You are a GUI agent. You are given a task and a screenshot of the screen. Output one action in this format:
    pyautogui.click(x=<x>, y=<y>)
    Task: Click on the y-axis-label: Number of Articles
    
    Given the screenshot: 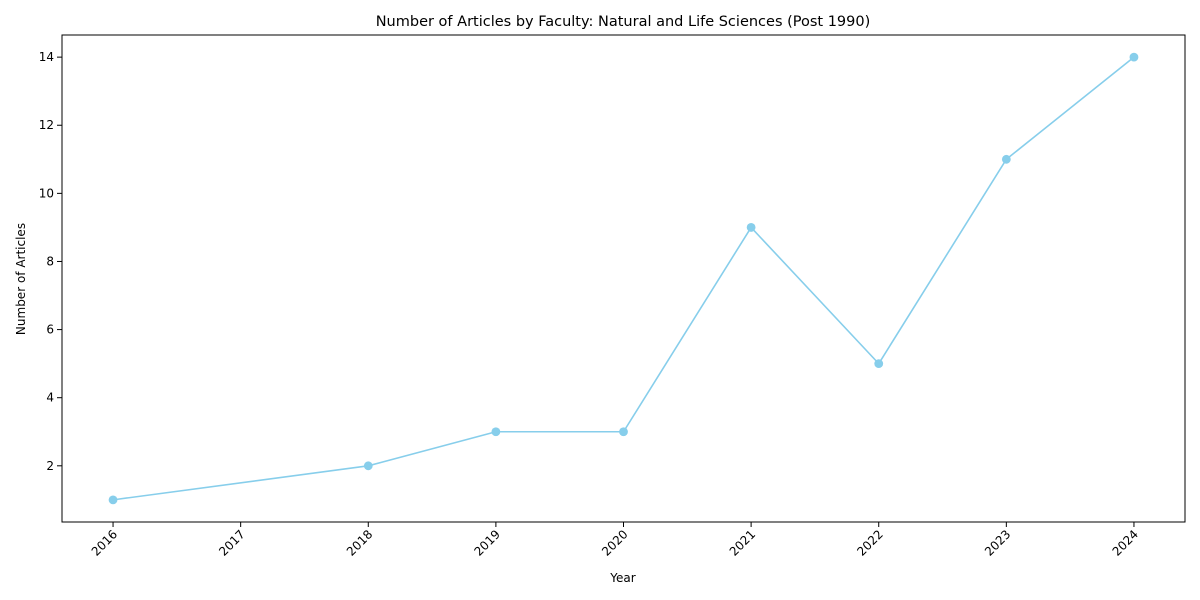 What is the action you would take?
    pyautogui.click(x=21, y=279)
    